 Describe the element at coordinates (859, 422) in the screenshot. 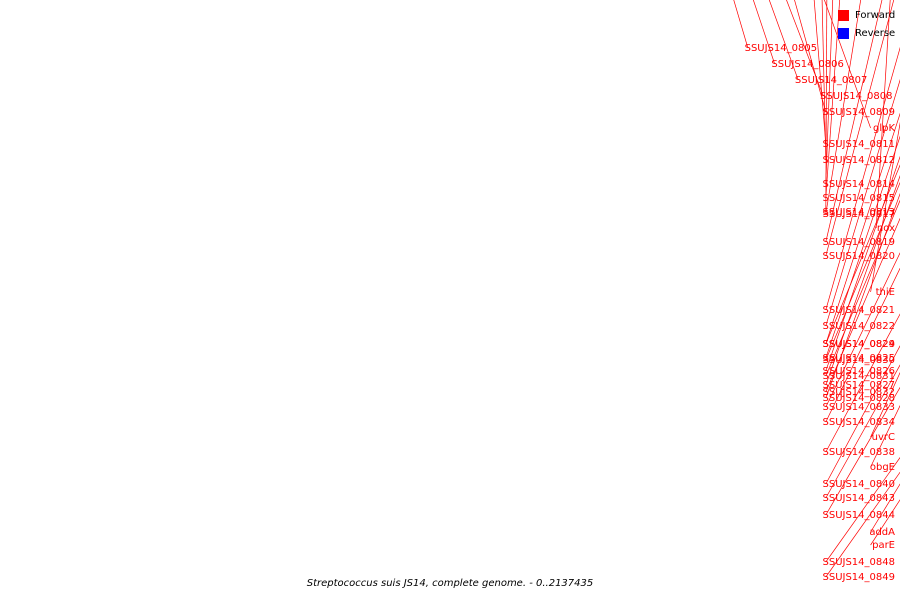

I see `gene-label: SSUJS14_0834` at that location.